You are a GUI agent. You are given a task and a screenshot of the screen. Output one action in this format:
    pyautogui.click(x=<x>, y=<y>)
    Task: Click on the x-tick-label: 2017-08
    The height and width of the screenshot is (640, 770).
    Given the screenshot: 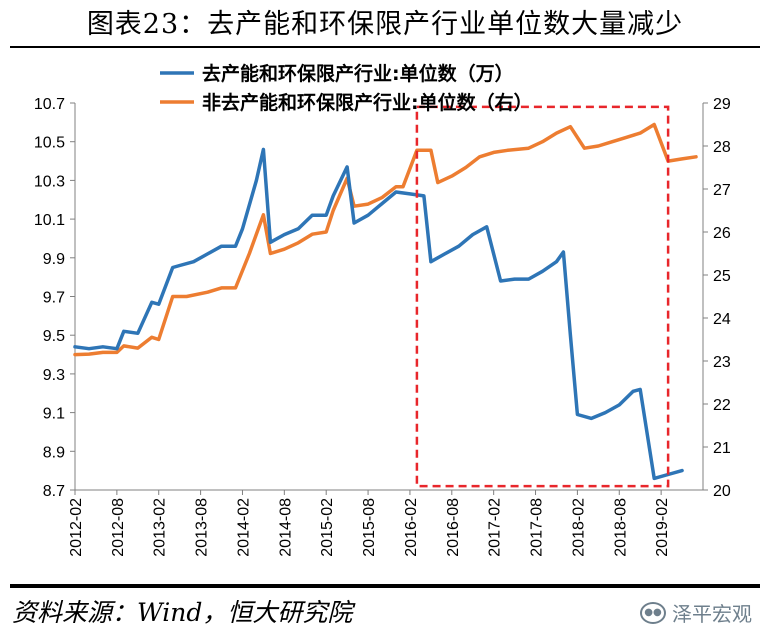 What is the action you would take?
    pyautogui.click(x=537, y=527)
    